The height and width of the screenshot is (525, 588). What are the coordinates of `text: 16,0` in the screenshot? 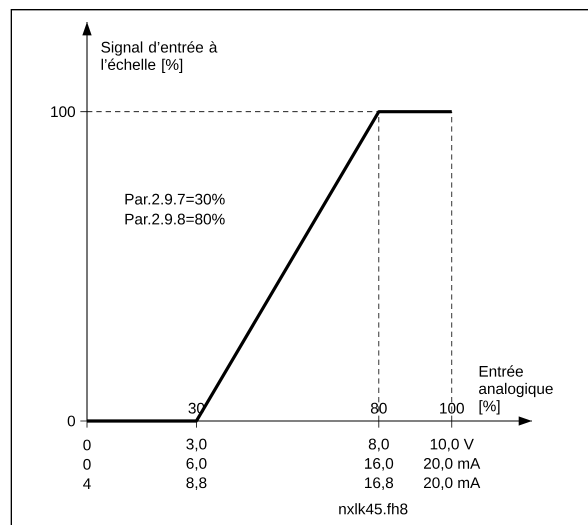 It's located at (379, 464).